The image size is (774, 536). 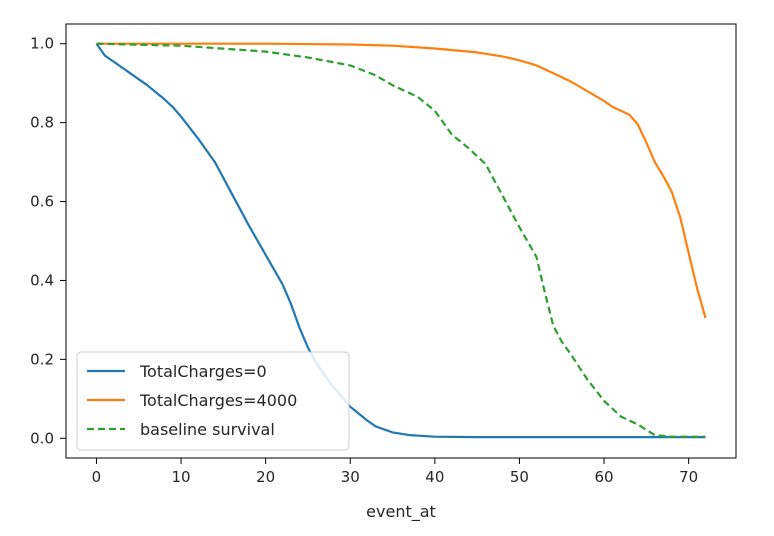 What do you see at coordinates (181, 477) in the screenshot?
I see `x-tick-label: 10` at bounding box center [181, 477].